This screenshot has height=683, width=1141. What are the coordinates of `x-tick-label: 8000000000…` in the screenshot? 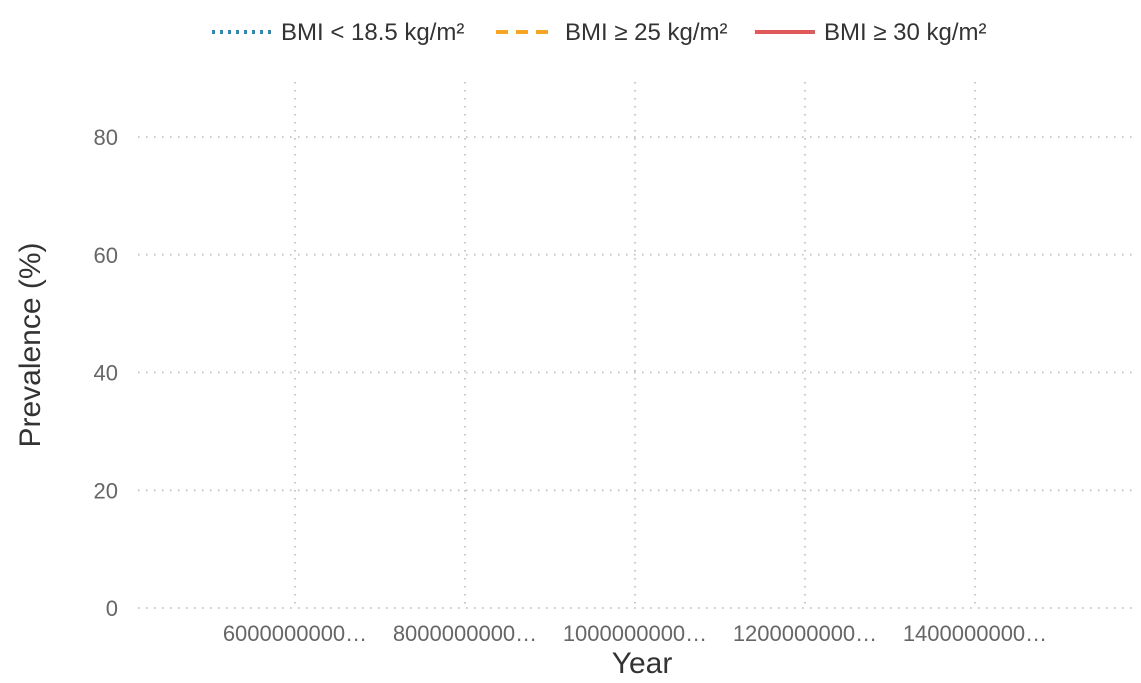 It's located at (465, 633).